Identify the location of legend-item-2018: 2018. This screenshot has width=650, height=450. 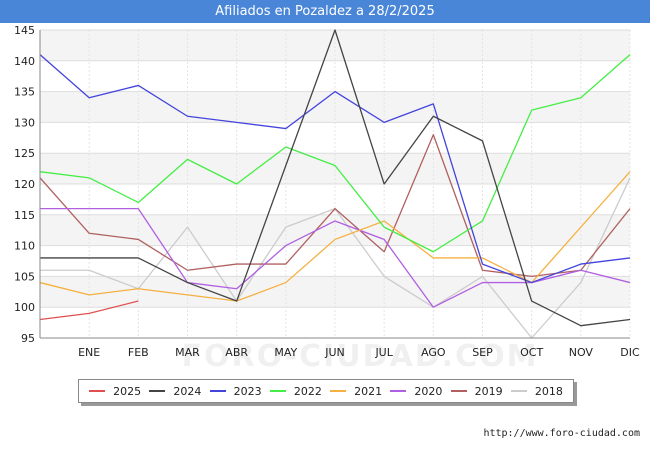
(536, 391).